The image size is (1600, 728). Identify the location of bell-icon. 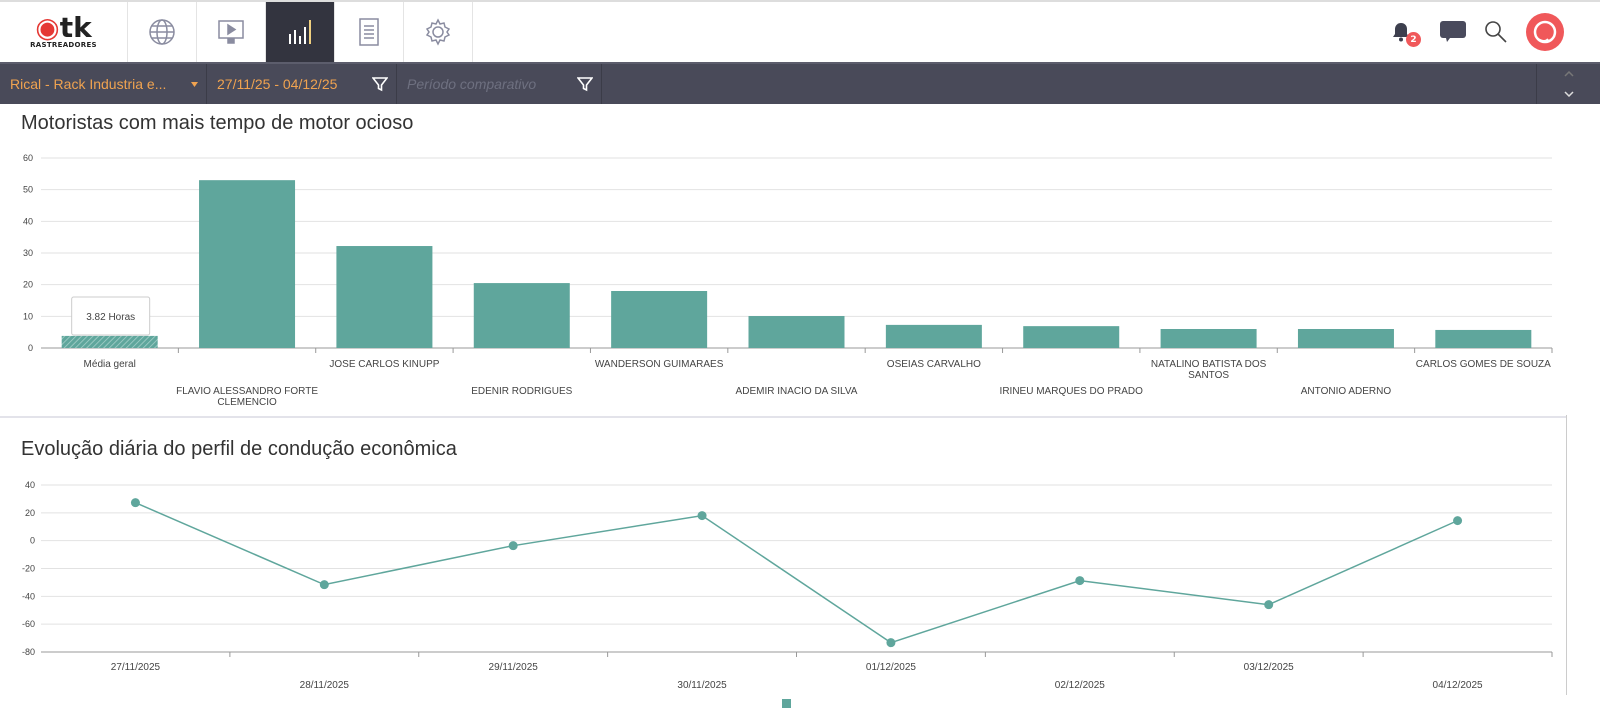
(1401, 32).